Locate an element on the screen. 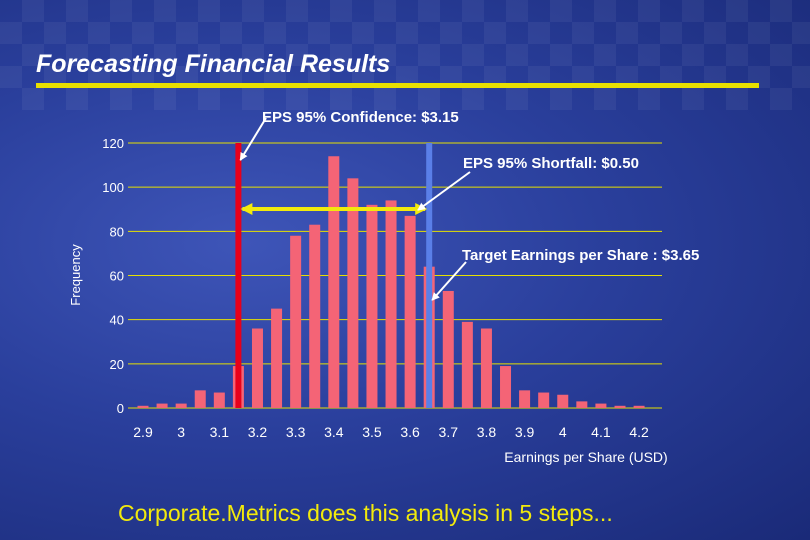  title-underline is located at coordinates (397, 85).